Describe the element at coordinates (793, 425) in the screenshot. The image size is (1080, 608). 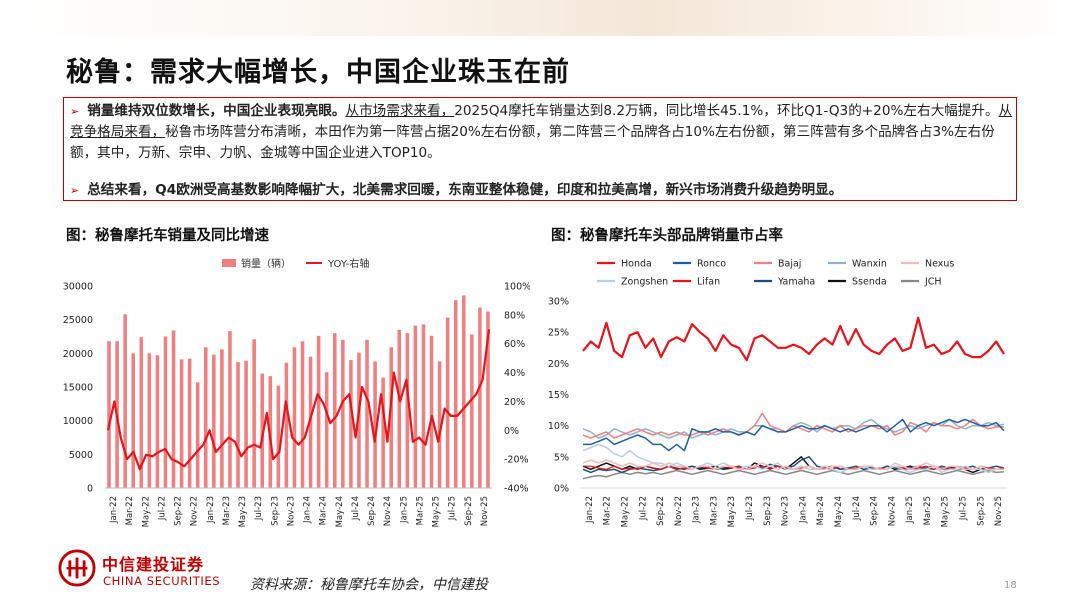
I see `series-line-bajaj` at that location.